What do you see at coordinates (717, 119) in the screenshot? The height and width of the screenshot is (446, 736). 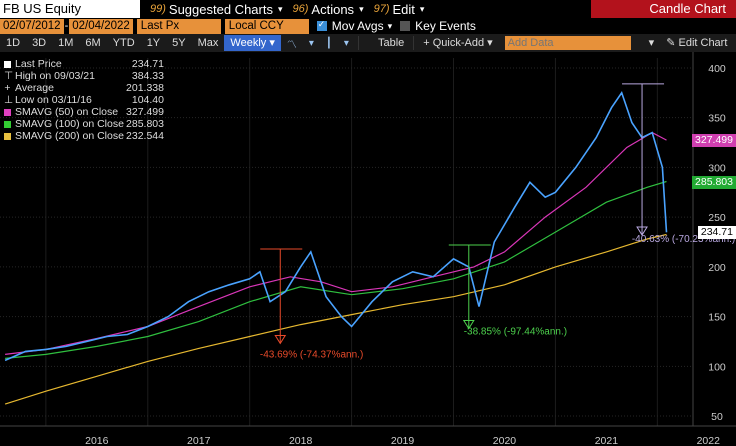 I see `y-tick-label: 350` at bounding box center [717, 119].